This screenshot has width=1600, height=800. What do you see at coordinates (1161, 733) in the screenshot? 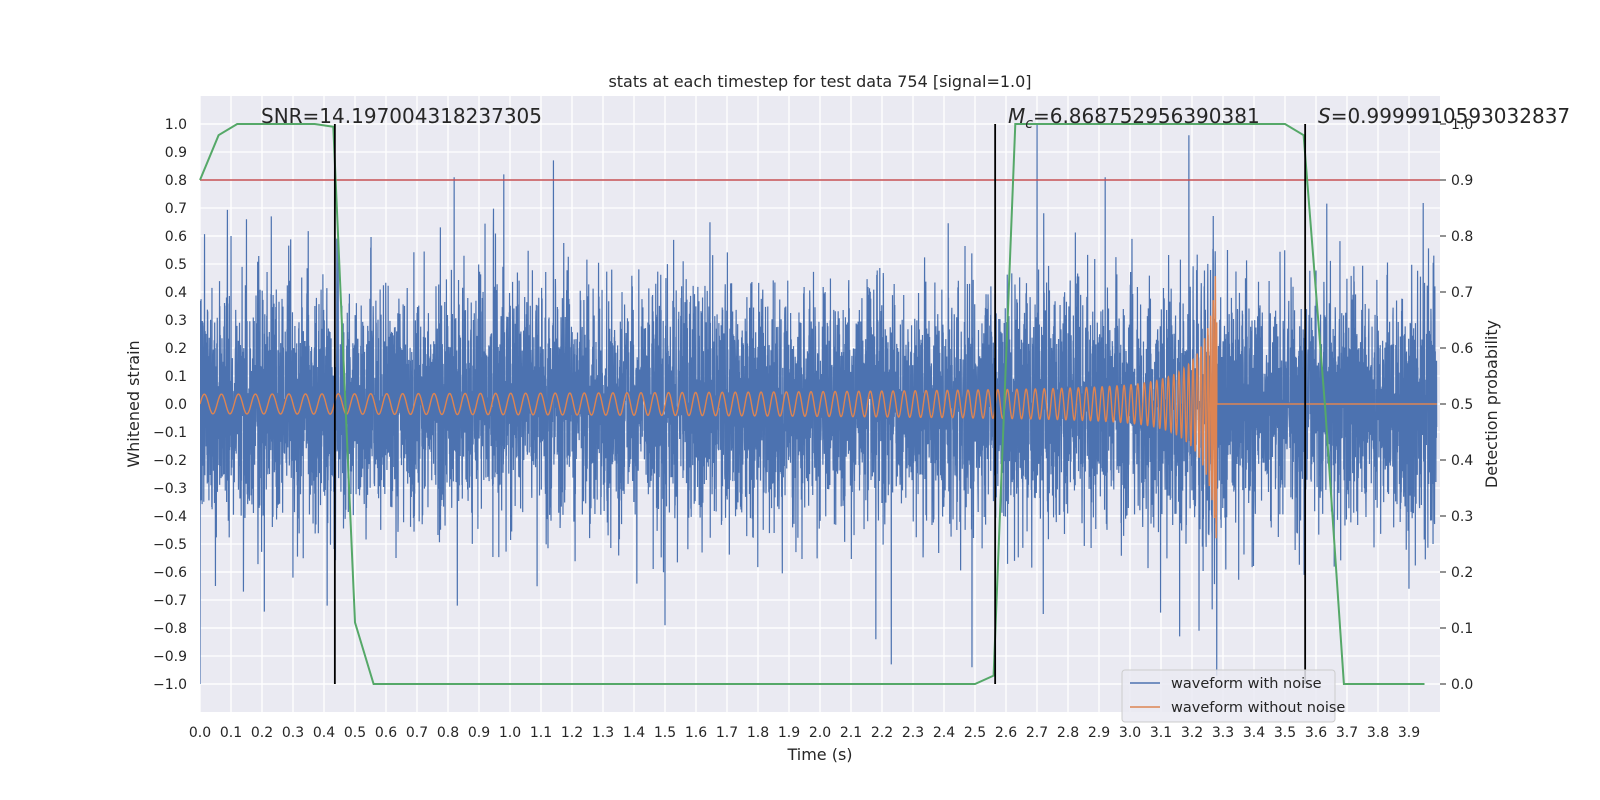
I see `x-tick-label: 3.1` at bounding box center [1161, 733].